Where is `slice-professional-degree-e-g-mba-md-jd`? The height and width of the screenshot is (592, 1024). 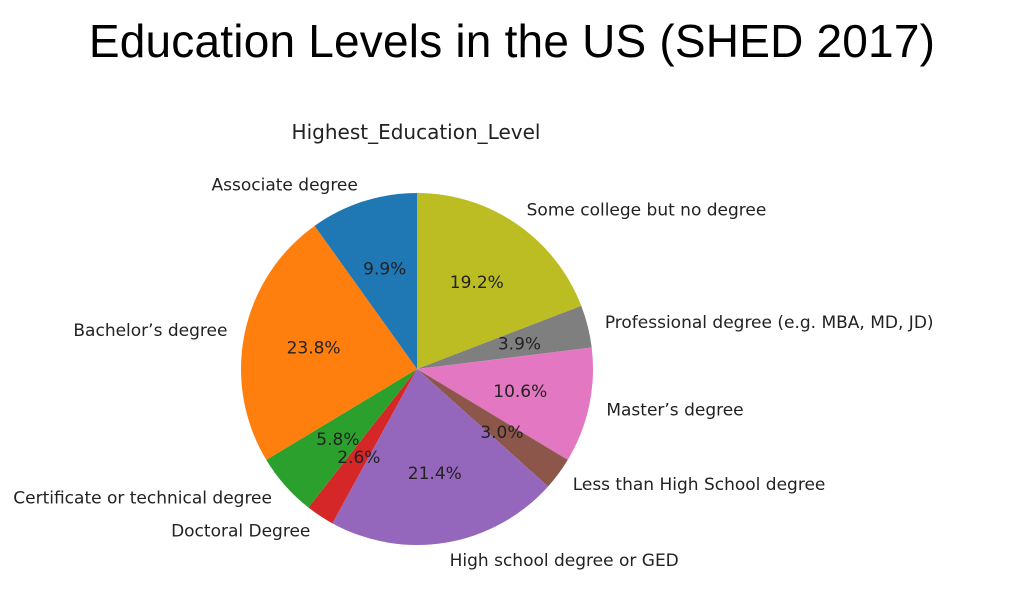
slice-professional-degree-e-g-mba-md-jd is located at coordinates (504, 337).